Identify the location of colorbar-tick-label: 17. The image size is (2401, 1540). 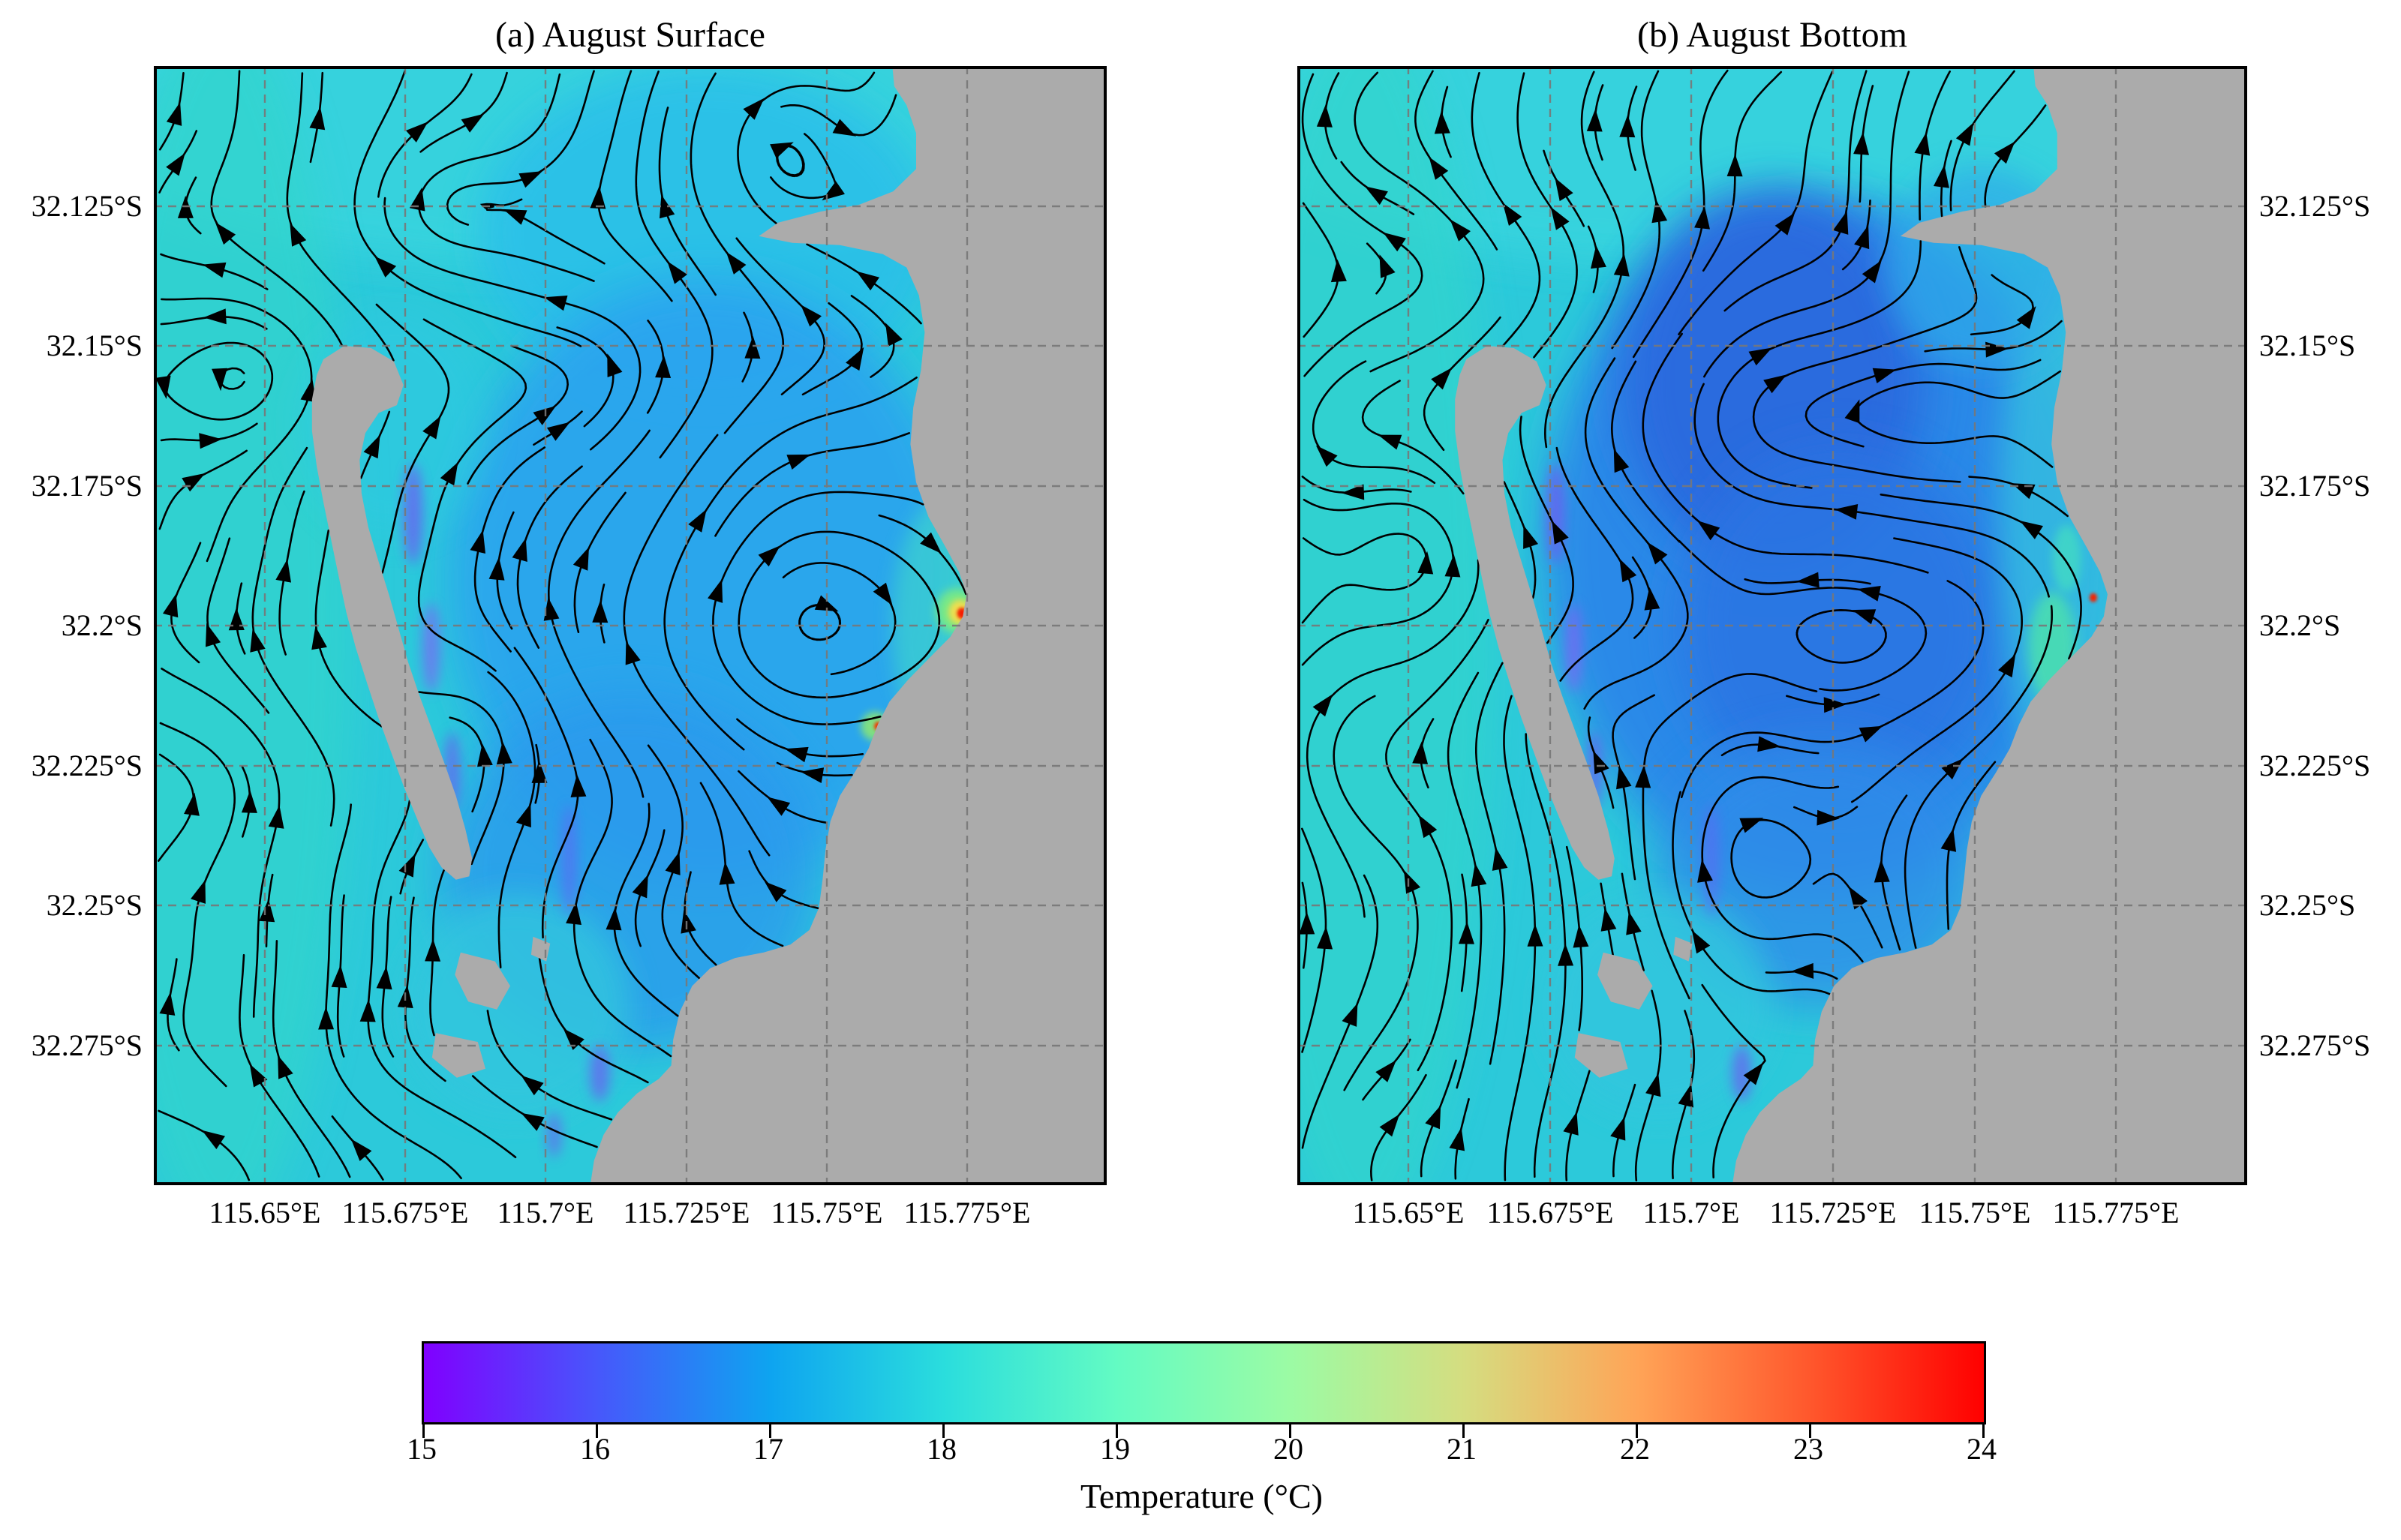
(768, 1449).